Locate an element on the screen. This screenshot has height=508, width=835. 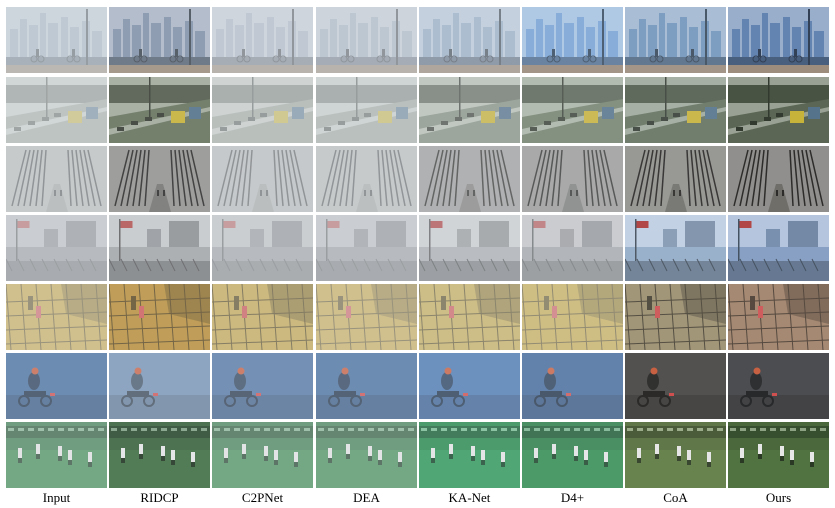
image-highway-bus-ka-net is located at coordinates (469, 110).